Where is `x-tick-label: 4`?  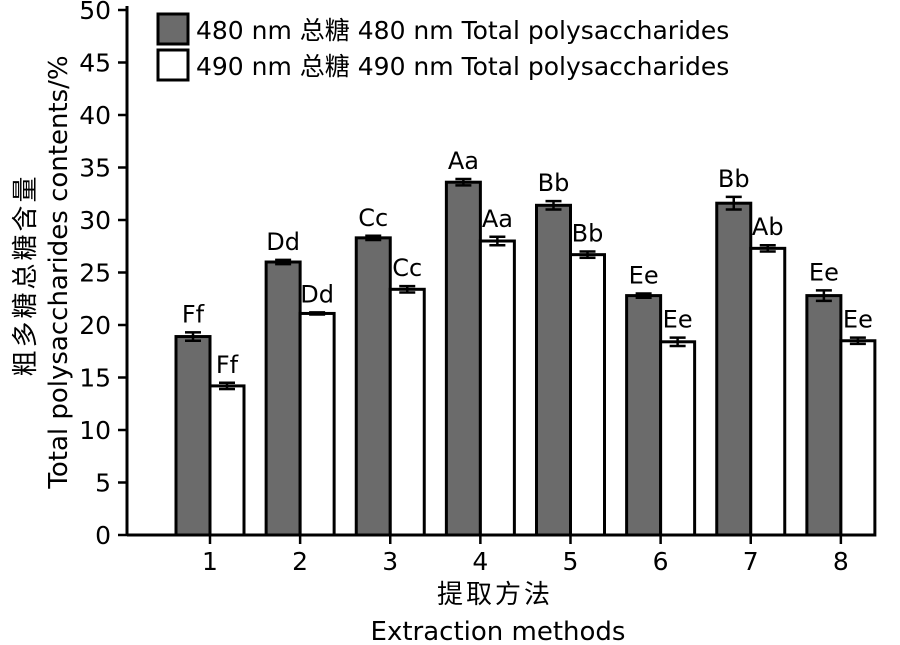 x-tick-label: 4 is located at coordinates (480, 561).